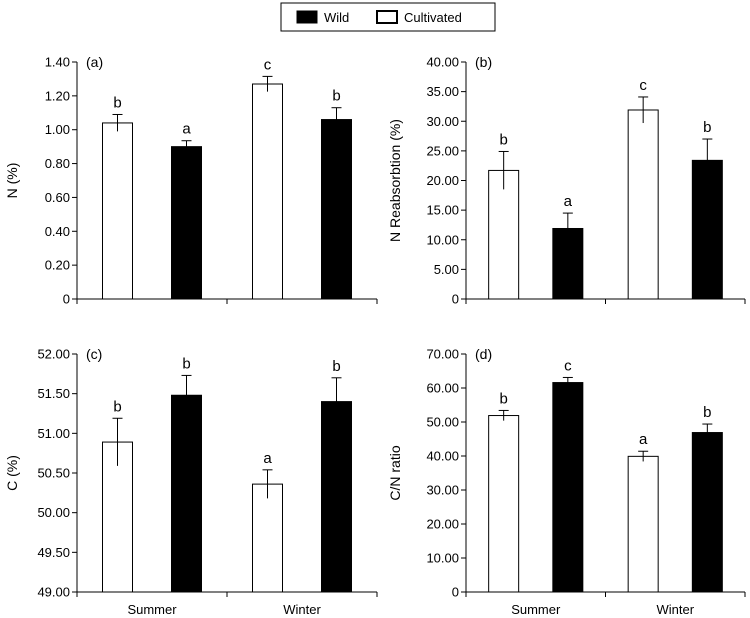 The height and width of the screenshot is (618, 750). I want to click on y-tick-label: 51.50, so click(53, 393).